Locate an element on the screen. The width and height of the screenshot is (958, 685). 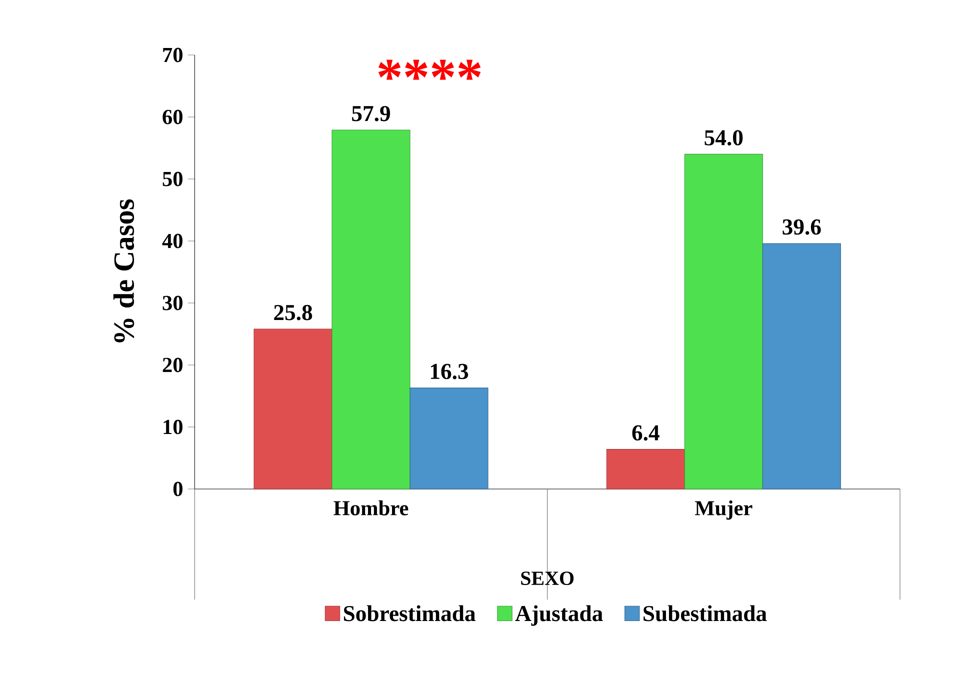
y-tick-label: 60 is located at coordinates (172, 117).